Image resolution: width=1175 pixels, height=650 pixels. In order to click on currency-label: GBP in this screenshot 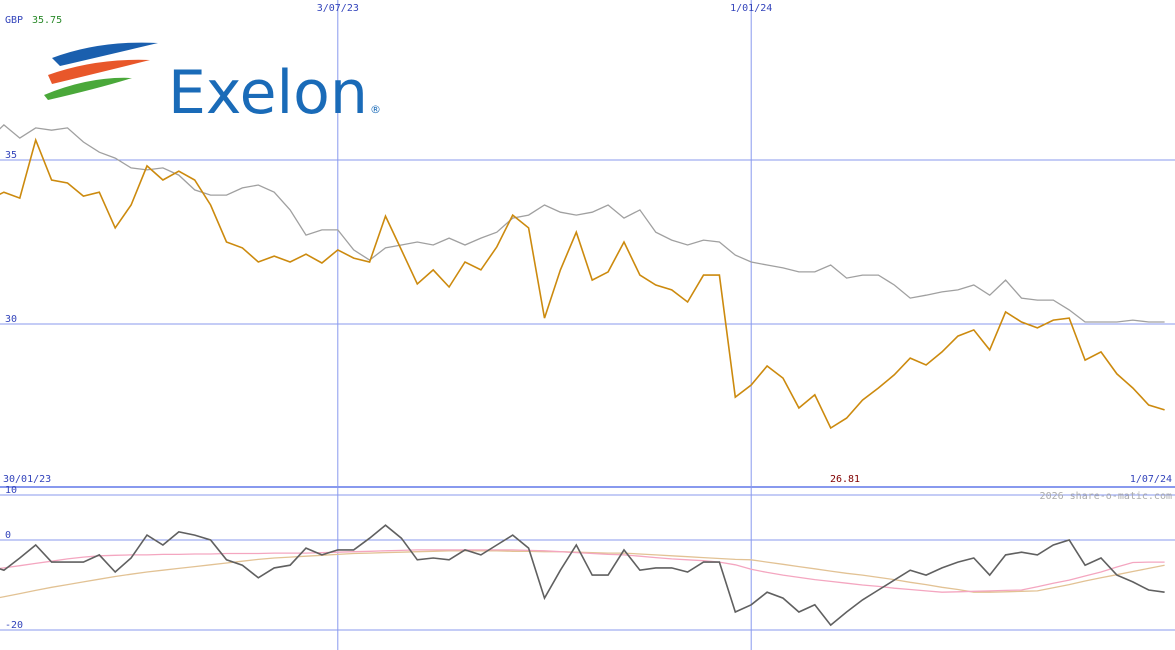, I will do `click(14, 20)`.